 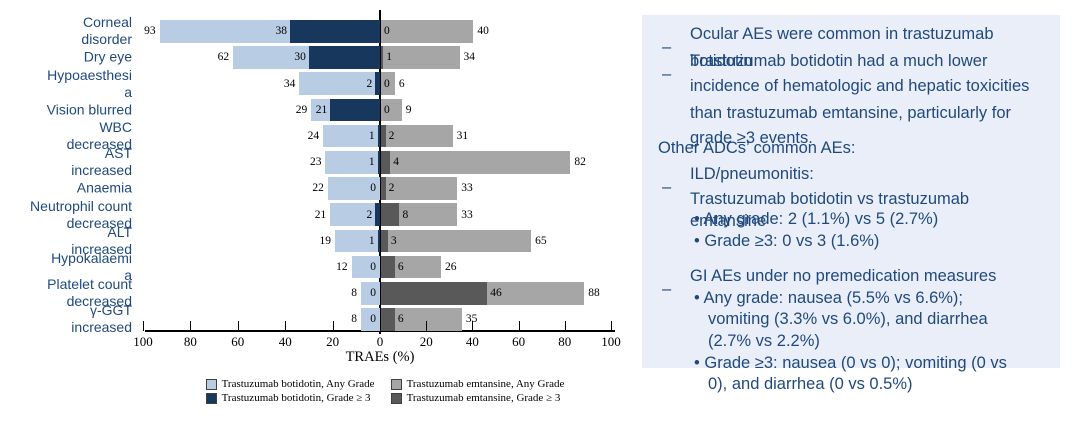 I want to click on note-line: GI AEs under no premedication measures, so click(x=843, y=276).